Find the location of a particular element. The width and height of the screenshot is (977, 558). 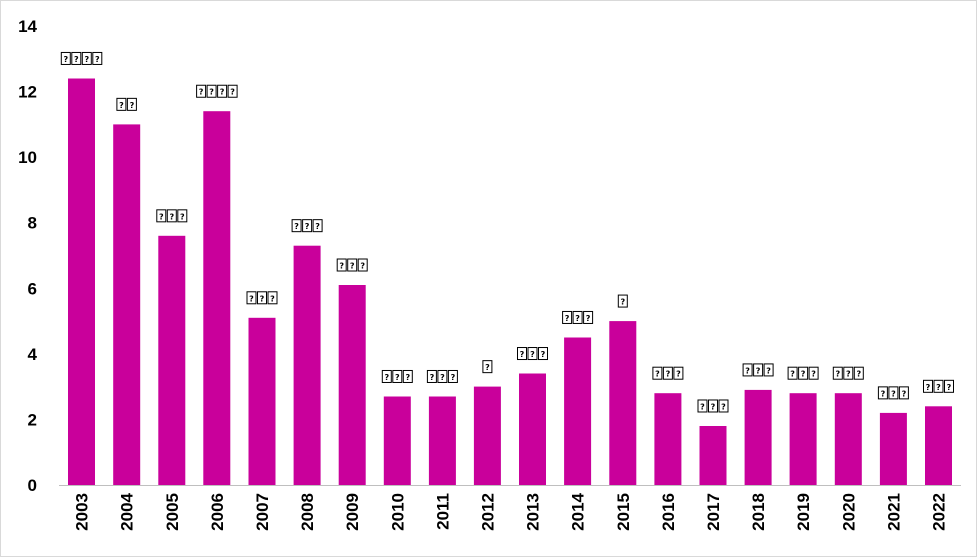

data-label: ?? is located at coordinates (126, 104).